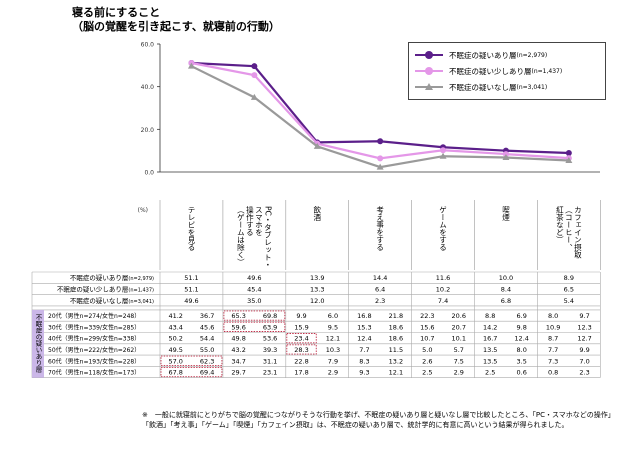  Describe the element at coordinates (270, 350) in the screenshot. I see `age-cell: 39.3` at that location.